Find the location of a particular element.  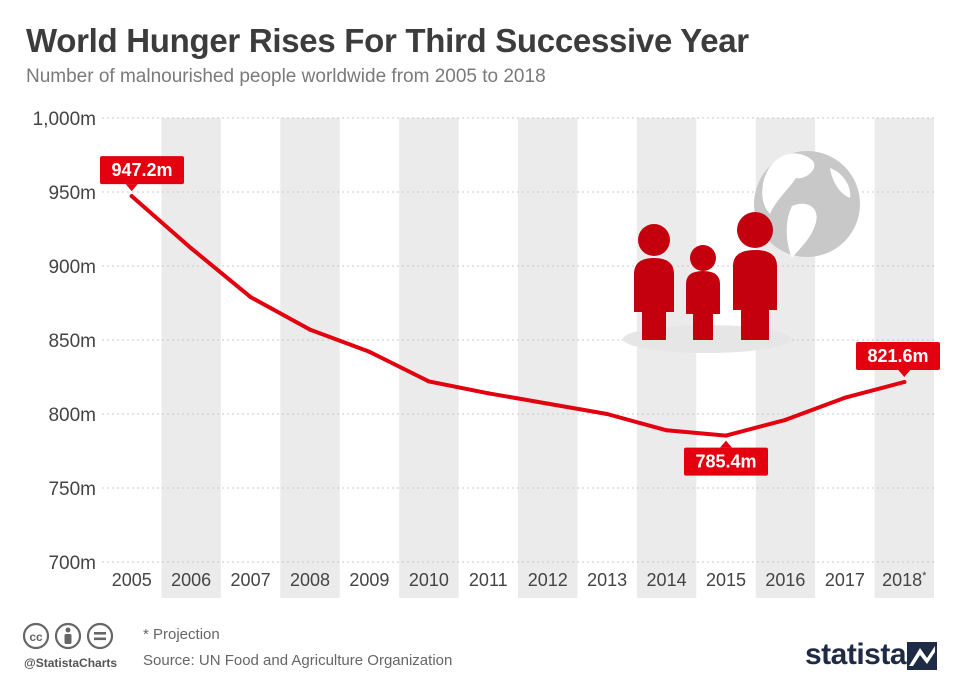

statista-logo-icon is located at coordinates (922, 656).